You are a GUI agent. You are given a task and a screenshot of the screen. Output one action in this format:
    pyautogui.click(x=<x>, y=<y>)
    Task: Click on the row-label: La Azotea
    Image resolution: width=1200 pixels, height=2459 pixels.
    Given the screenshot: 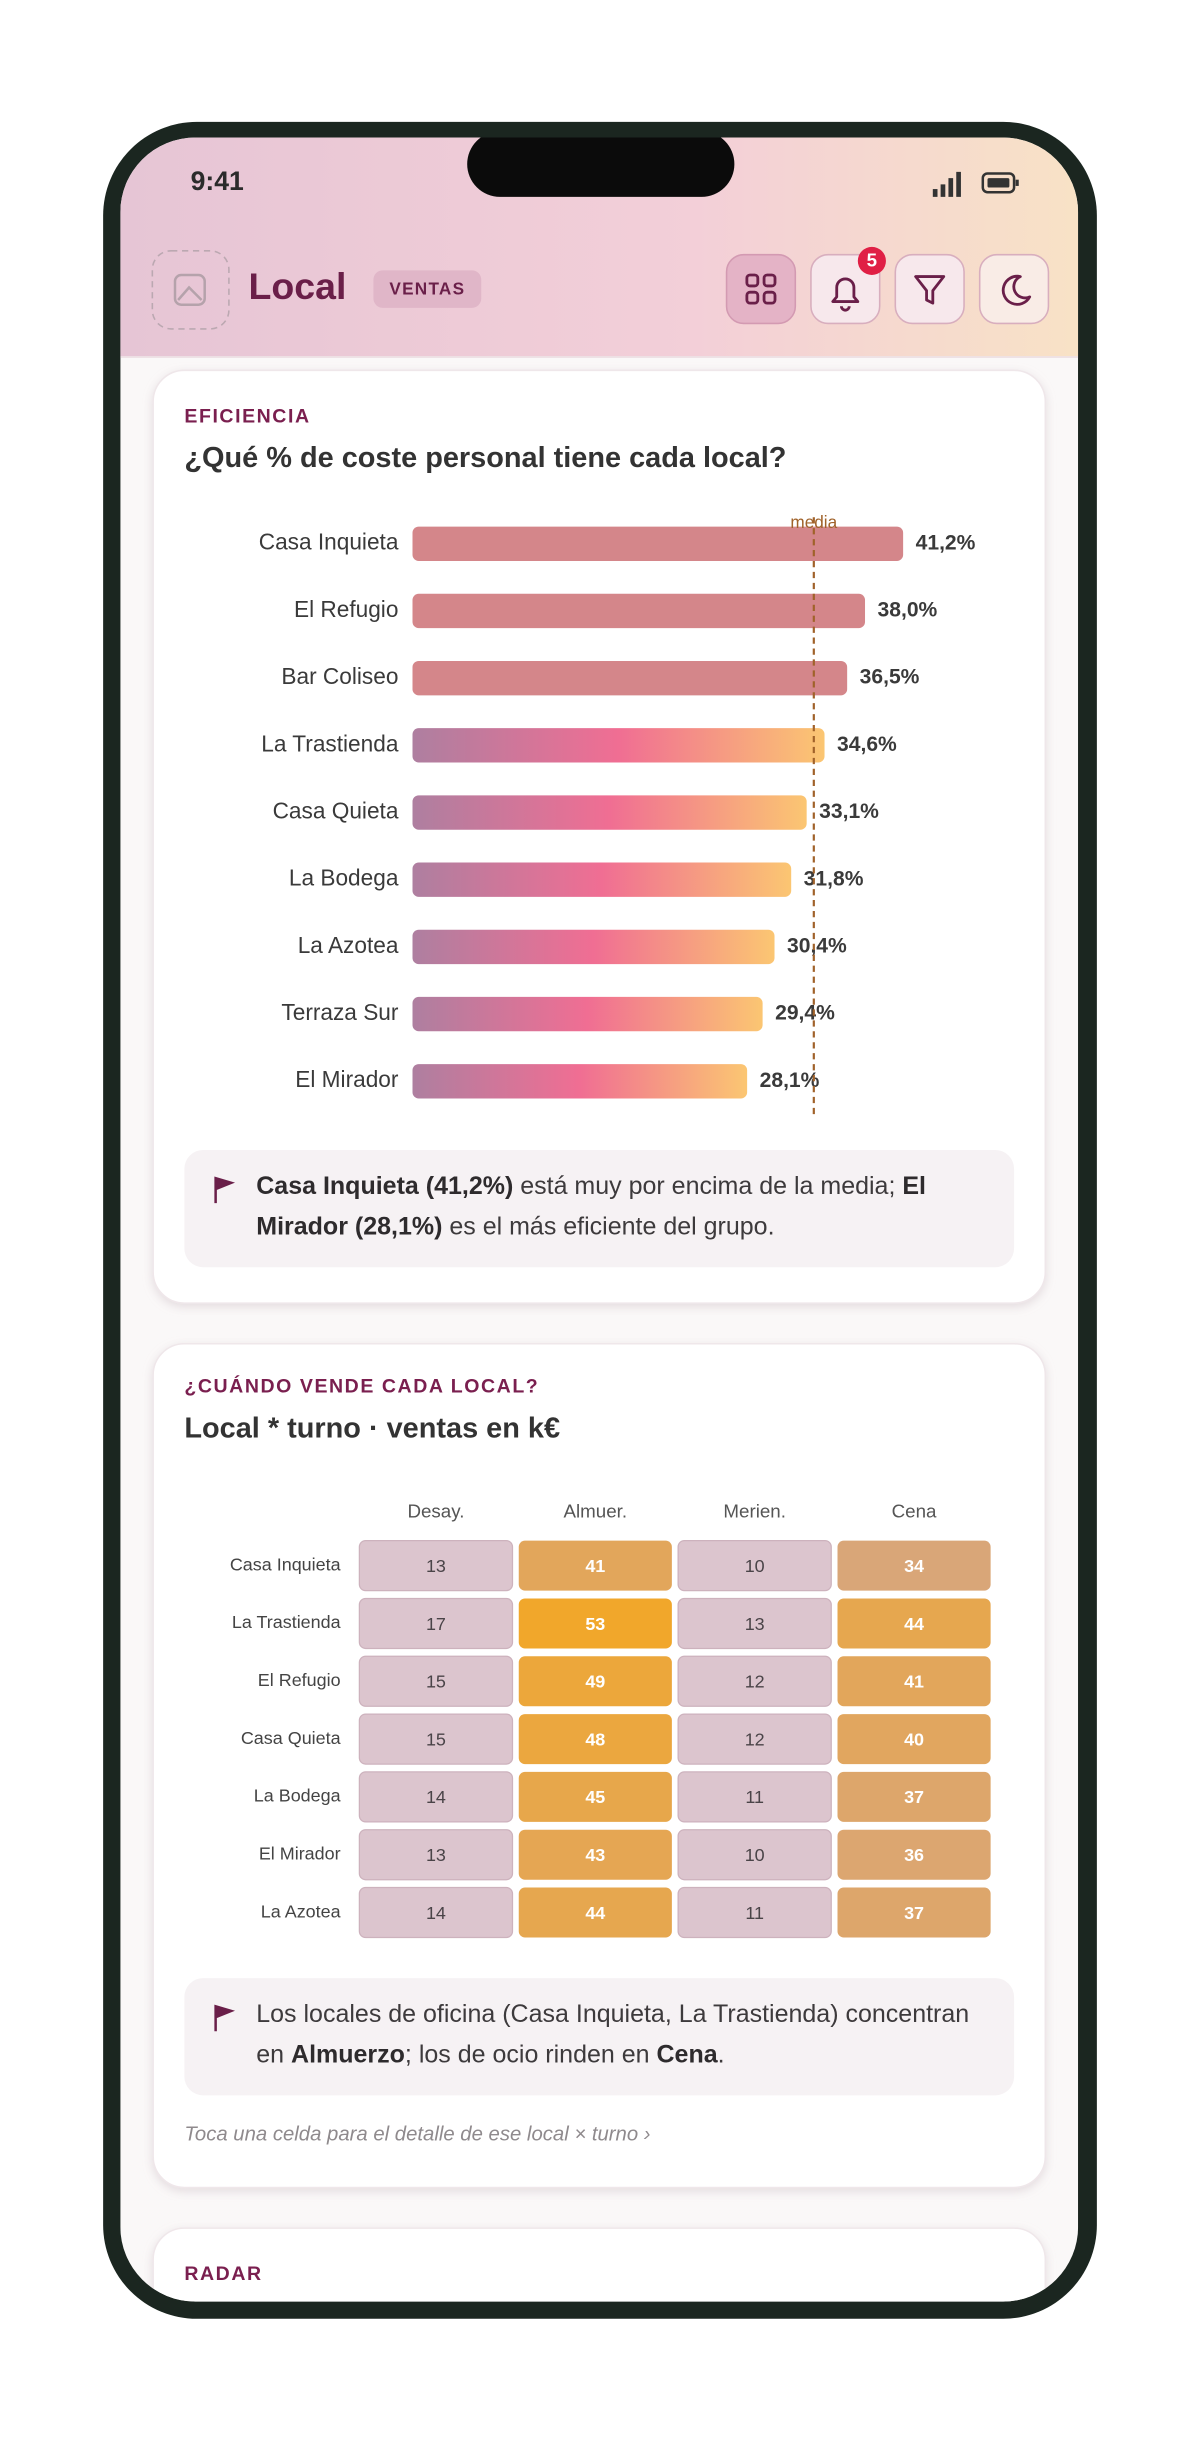 What is the action you would take?
    pyautogui.click(x=301, y=1911)
    